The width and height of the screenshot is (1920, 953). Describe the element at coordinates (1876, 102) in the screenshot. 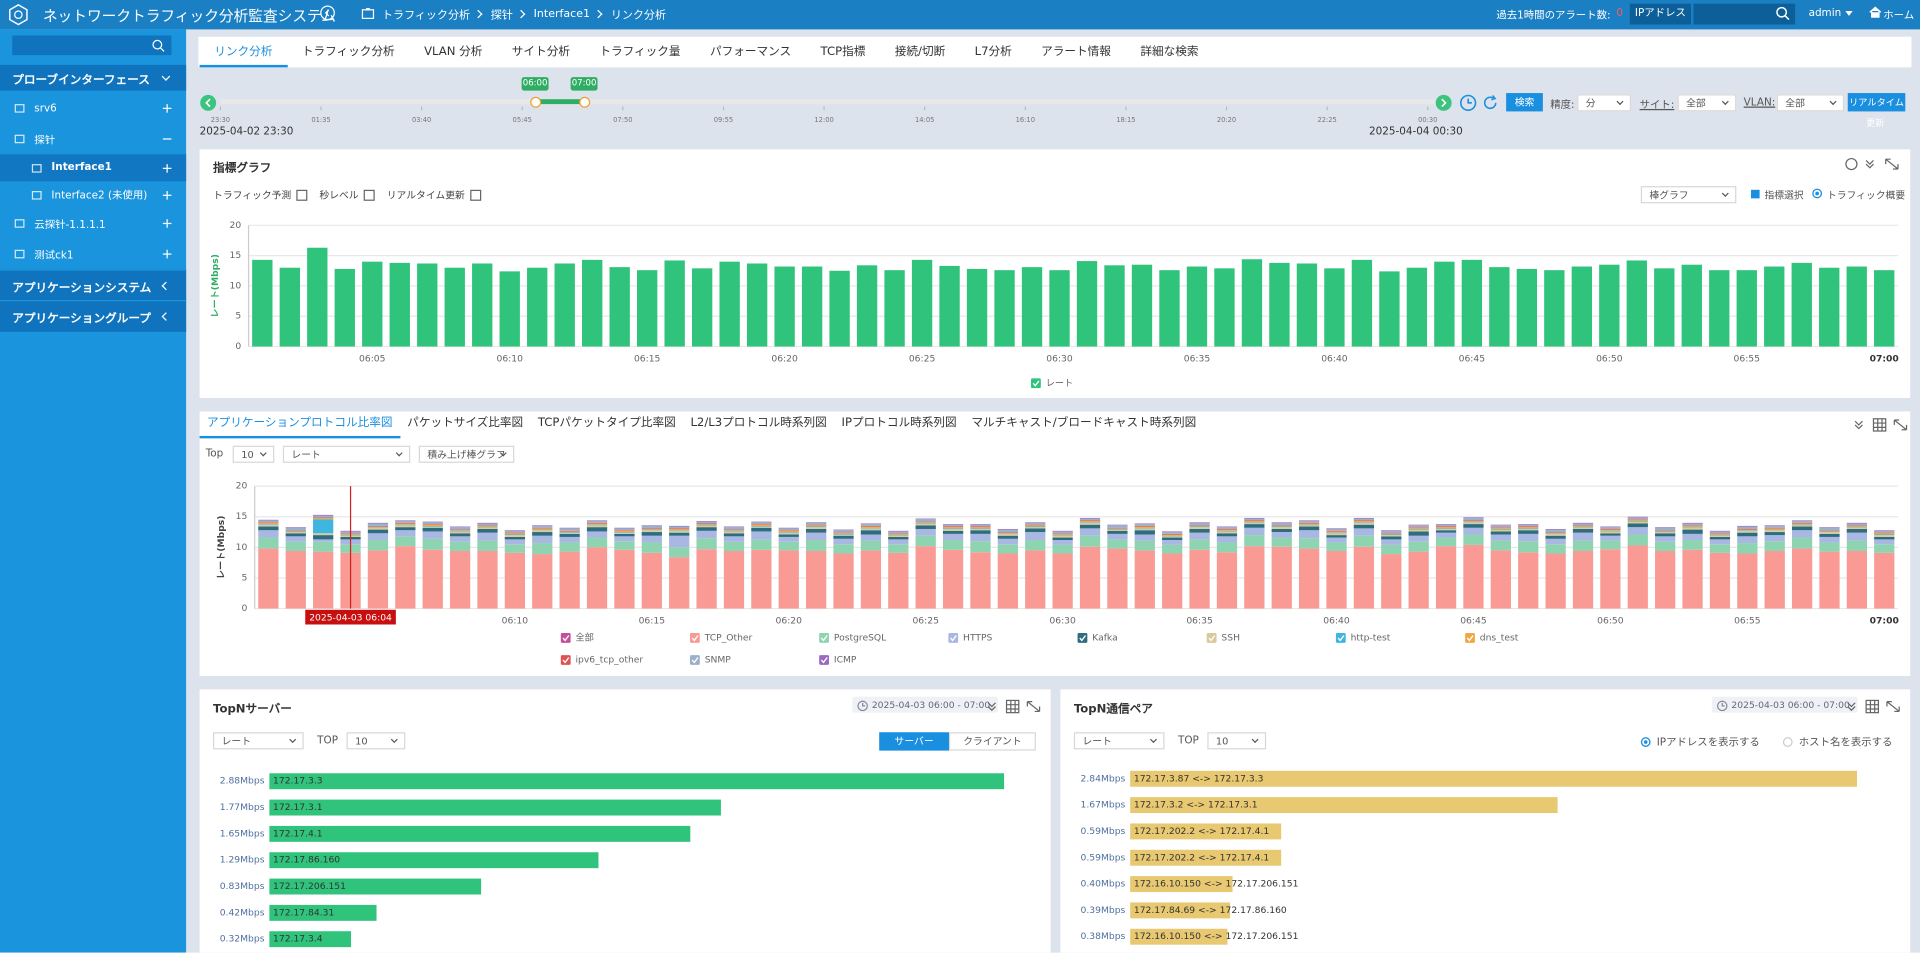

I see `realtime-button: リアルタイム` at that location.